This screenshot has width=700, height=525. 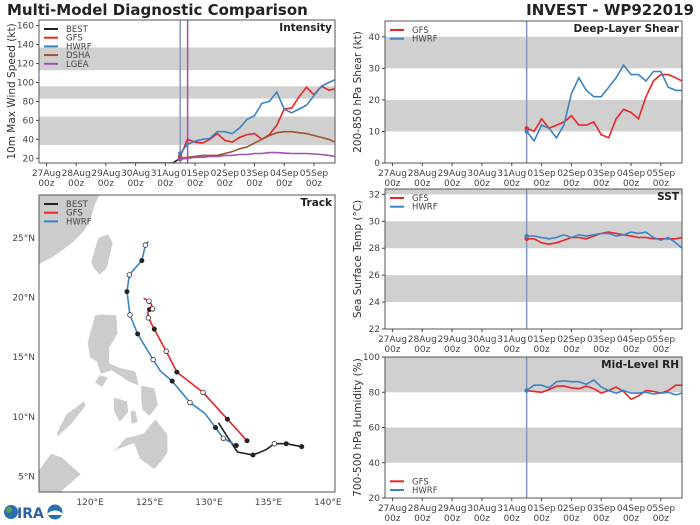 I want to click on track-line-best, so click(x=259, y=439).